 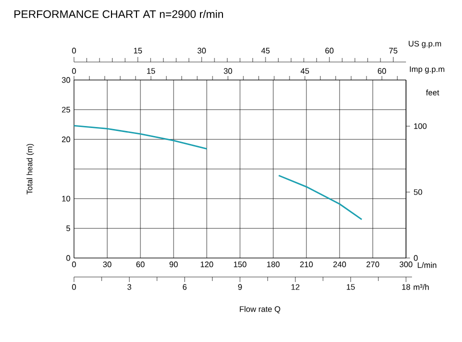 What do you see at coordinates (228, 71) in the screenshot?
I see `text: 30` at bounding box center [228, 71].